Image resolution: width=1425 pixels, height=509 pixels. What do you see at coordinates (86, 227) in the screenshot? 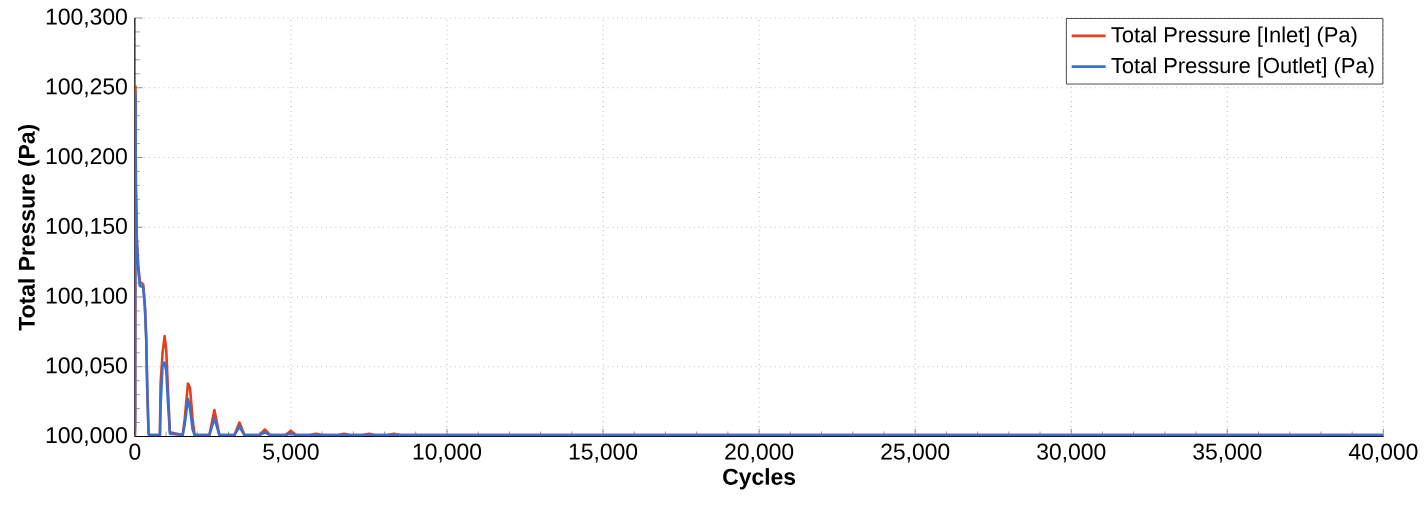
I see `y-tick-label: 100,150` at bounding box center [86, 227].